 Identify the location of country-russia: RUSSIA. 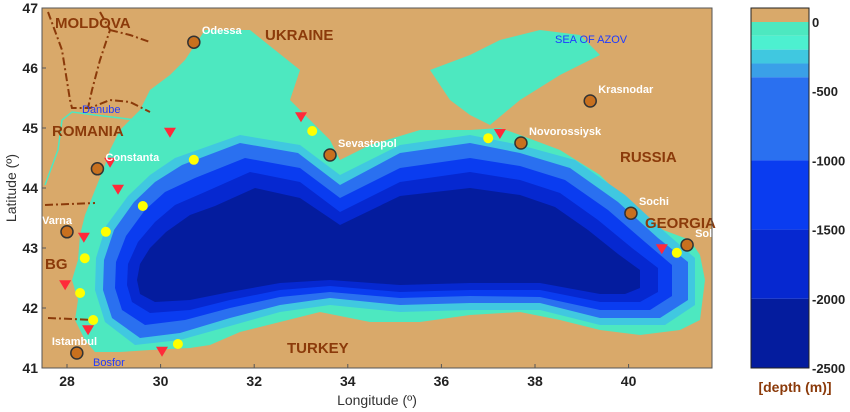
(648, 157).